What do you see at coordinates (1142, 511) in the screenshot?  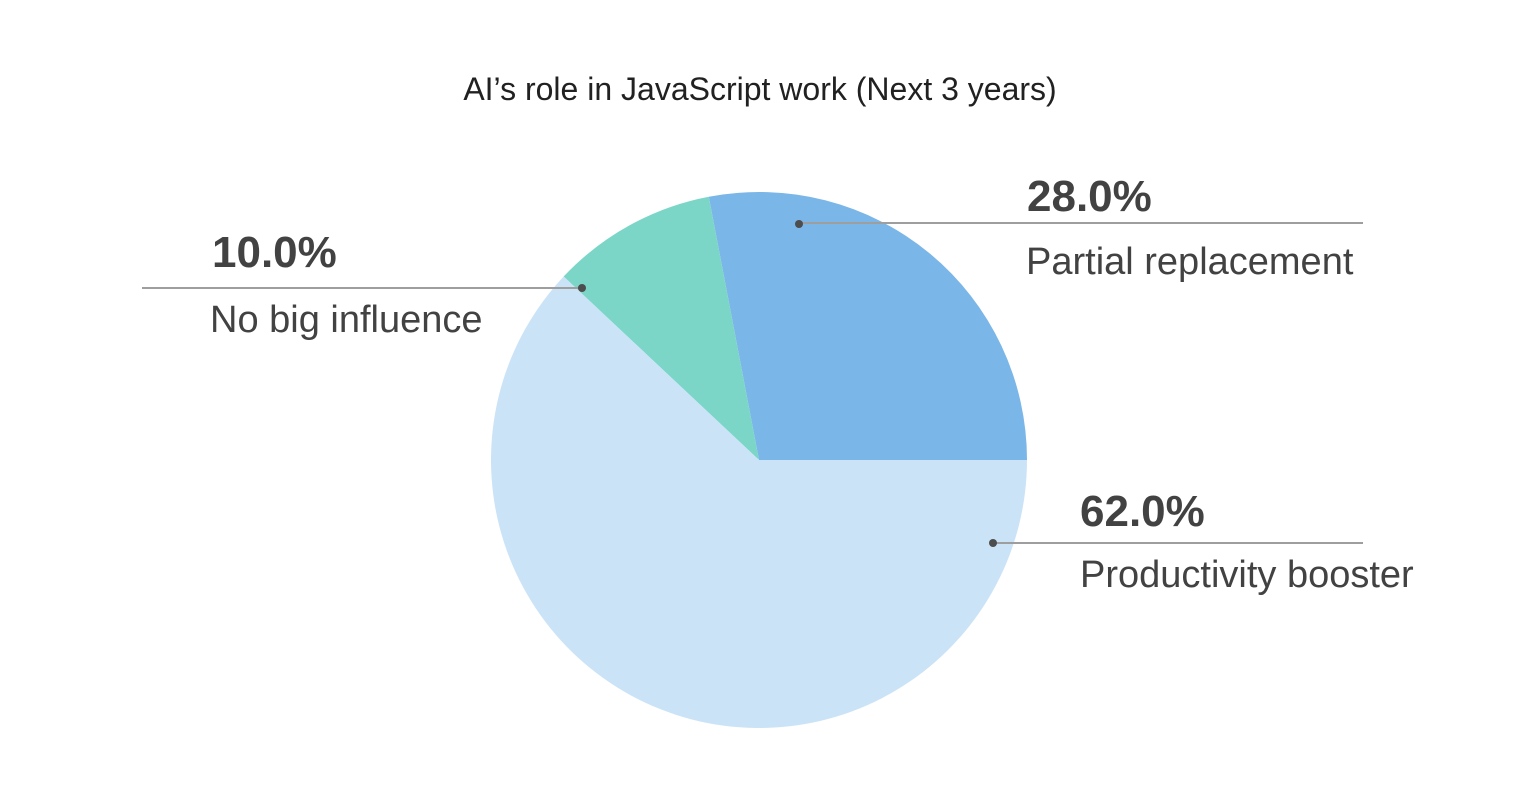 I see `slice-percent-label: 62.0%` at bounding box center [1142, 511].